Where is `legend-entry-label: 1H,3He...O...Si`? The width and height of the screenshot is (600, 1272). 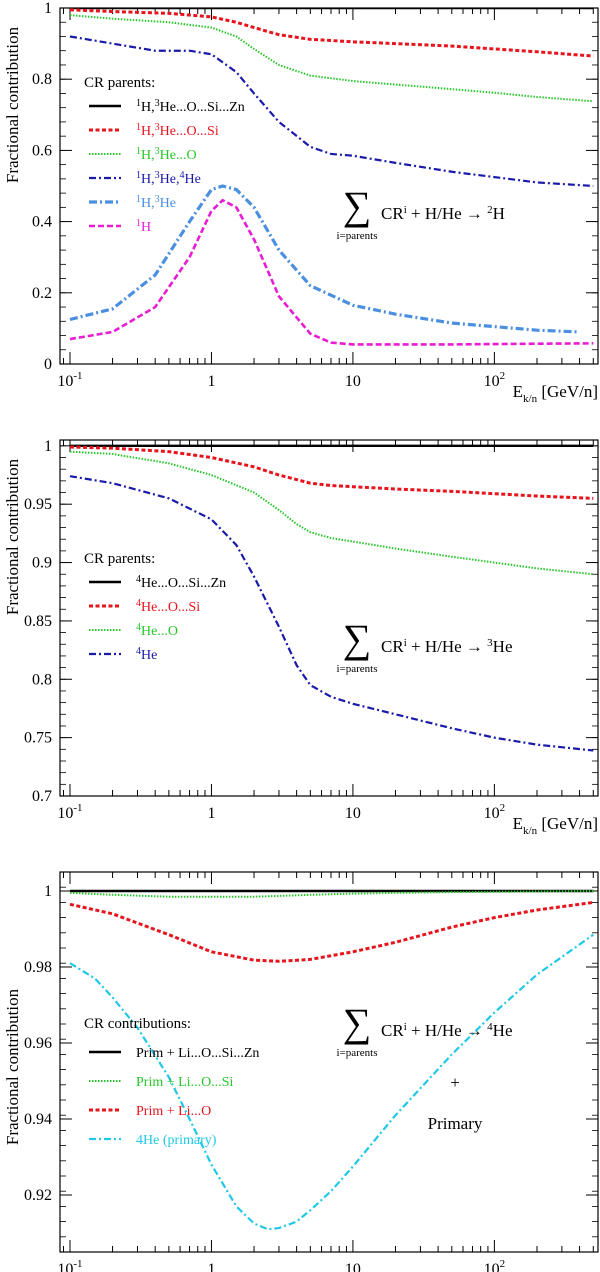 legend-entry-label: 1H,3He...O...Si is located at coordinates (177, 131).